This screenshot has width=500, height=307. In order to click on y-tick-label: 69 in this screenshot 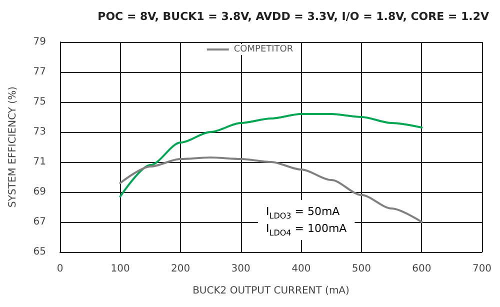, I will do `click(39, 192)`.